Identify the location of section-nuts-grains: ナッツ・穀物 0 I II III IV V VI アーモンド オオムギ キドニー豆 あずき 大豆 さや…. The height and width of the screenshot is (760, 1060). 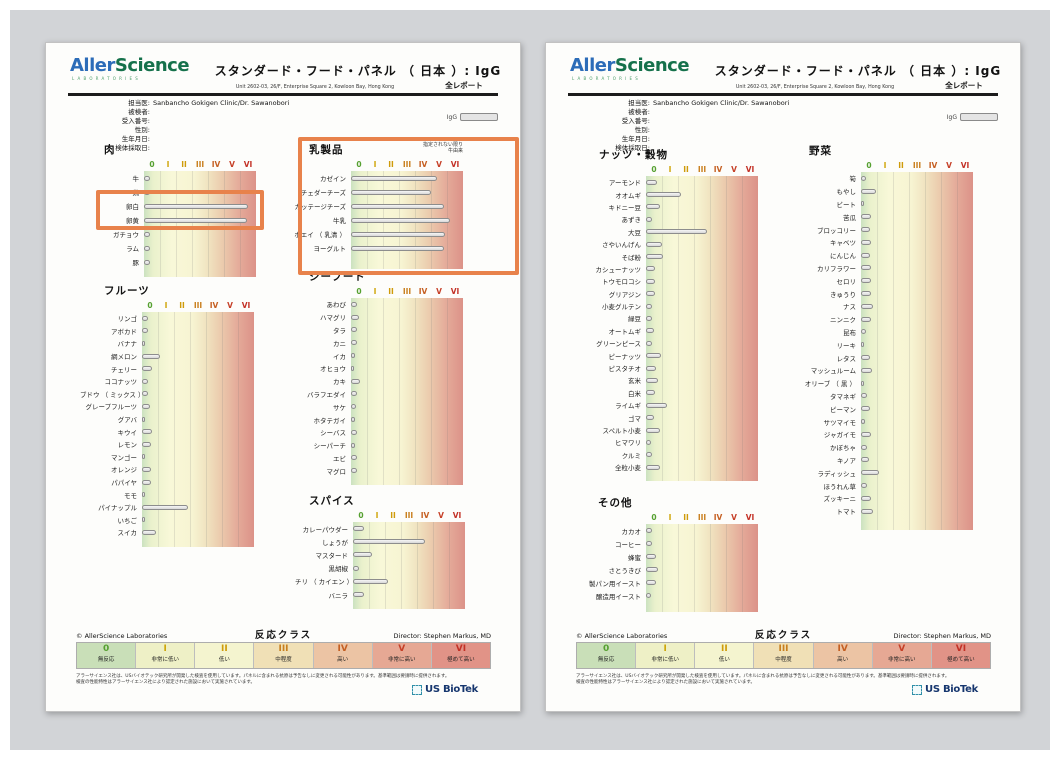
(673, 314).